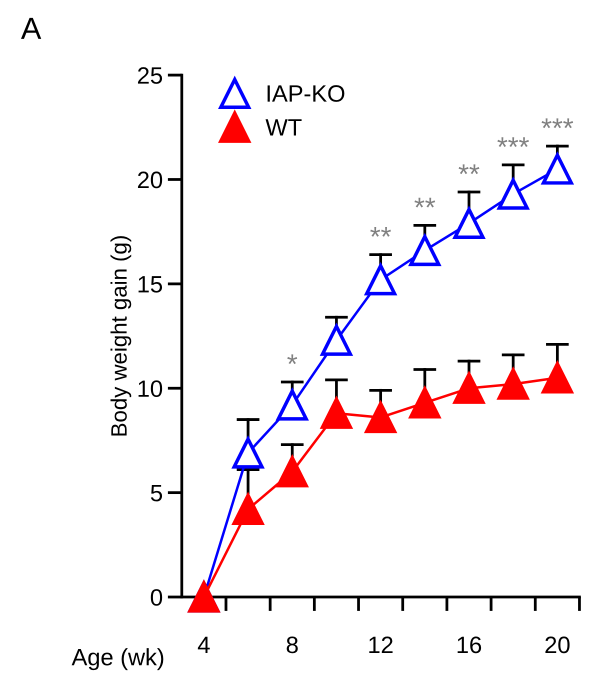 The image size is (598, 689). Describe the element at coordinates (292, 359) in the screenshot. I see `annotation: *` at that location.